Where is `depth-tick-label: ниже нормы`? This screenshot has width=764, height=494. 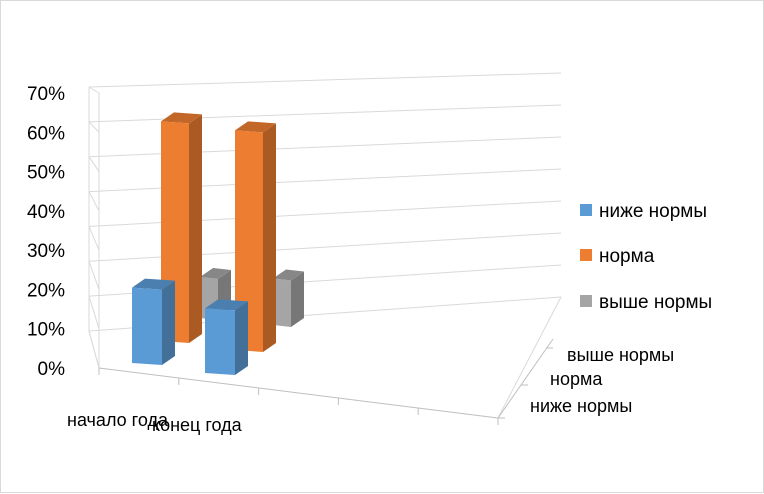
depth-tick-label: ниже нормы is located at coordinates (581, 406).